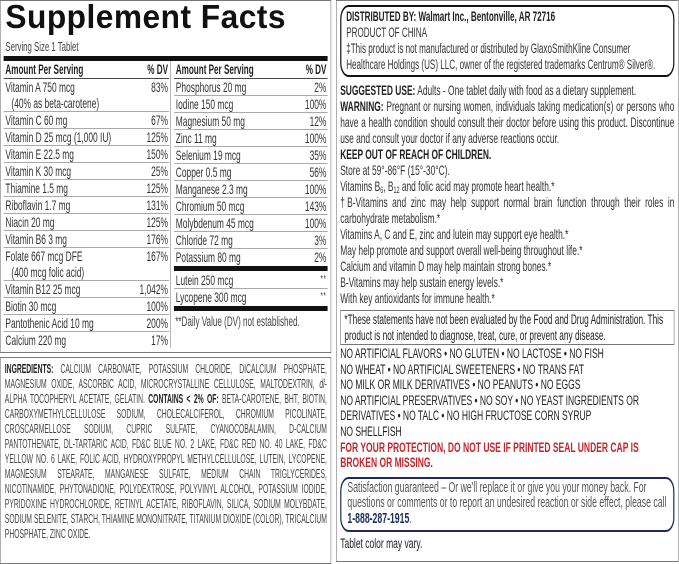  What do you see at coordinates (362, 106) in the screenshot?
I see `warning-label: WARNING:` at bounding box center [362, 106].